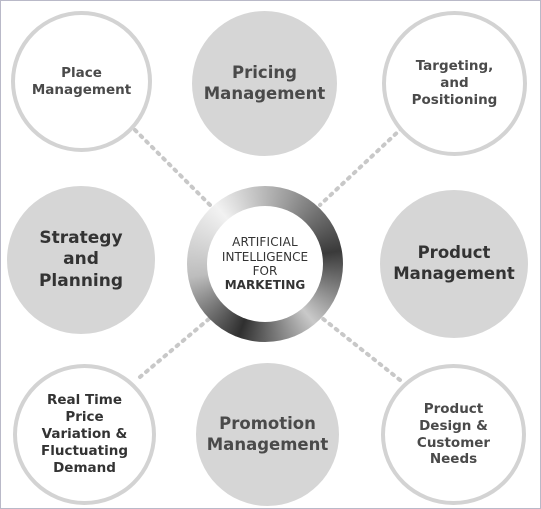 Image resolution: width=541 pixels, height=509 pixels. I want to click on node-place-management-label: Place Management, so click(81, 81).